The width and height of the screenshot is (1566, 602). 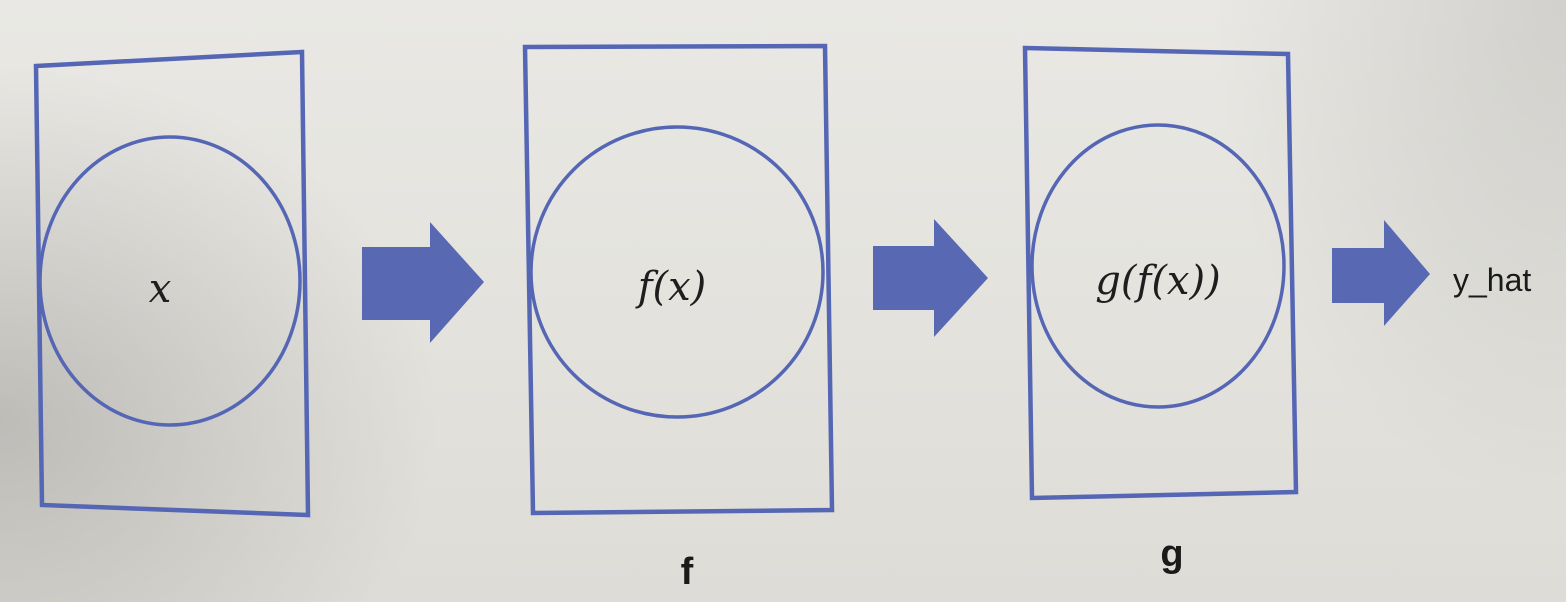 I want to click on input-block: x, so click(x=172, y=283).